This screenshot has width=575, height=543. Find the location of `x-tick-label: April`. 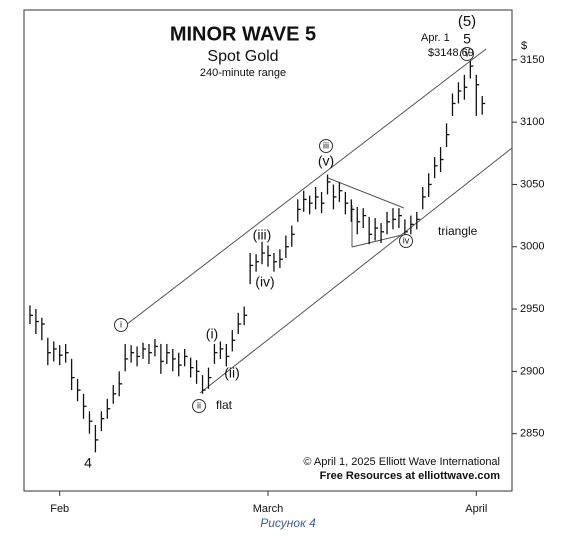

x-tick-label: April is located at coordinates (476, 509).